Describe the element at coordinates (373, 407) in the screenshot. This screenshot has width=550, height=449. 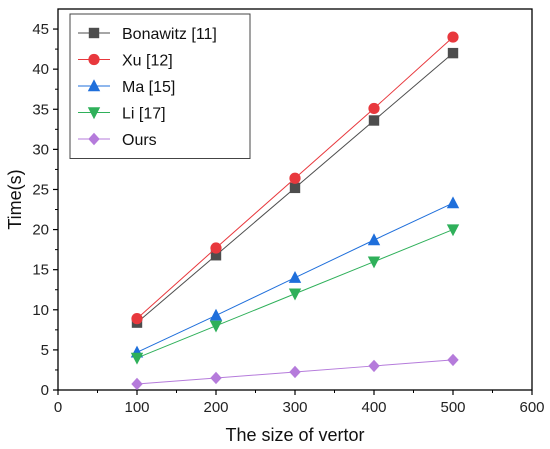
I see `x-tick-label: 400` at that location.